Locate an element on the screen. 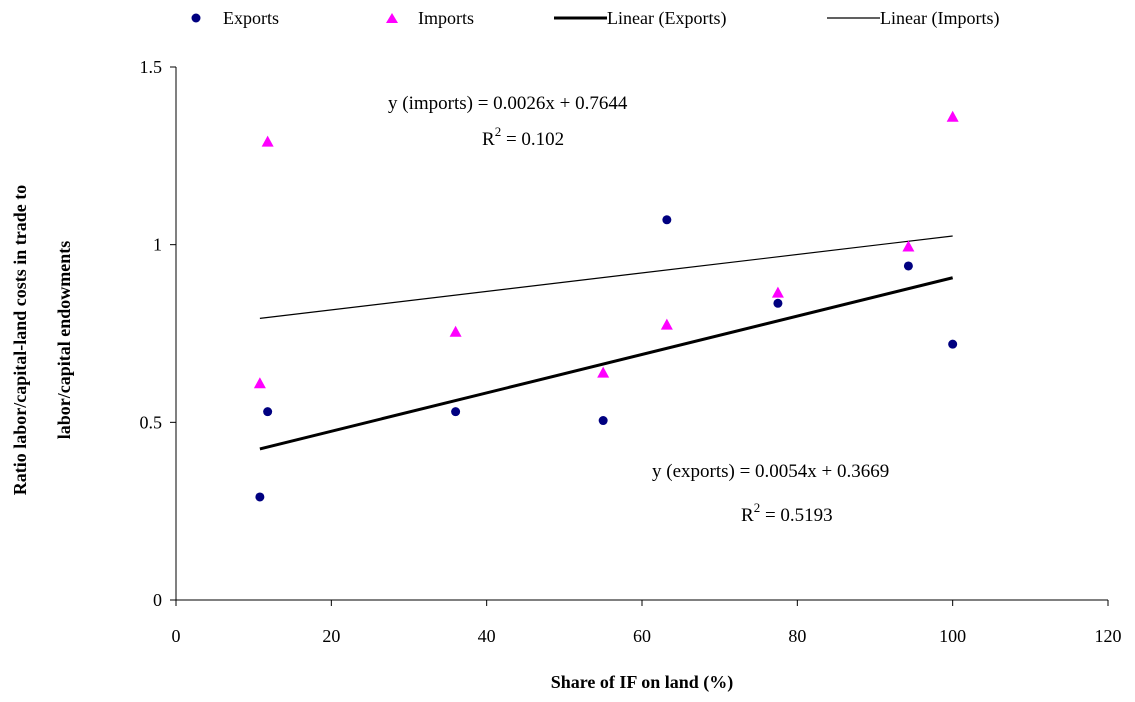 The height and width of the screenshot is (702, 1135). legend-linear-imports-label: Linear (Imports) is located at coordinates (939, 18).